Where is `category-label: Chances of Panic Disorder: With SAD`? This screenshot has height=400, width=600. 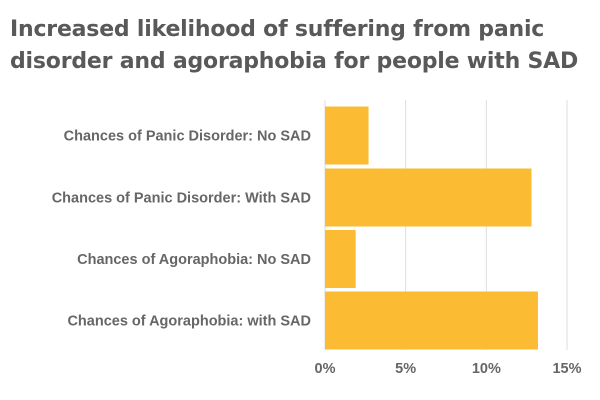 category-label: Chances of Panic Disorder: With SAD is located at coordinates (181, 199).